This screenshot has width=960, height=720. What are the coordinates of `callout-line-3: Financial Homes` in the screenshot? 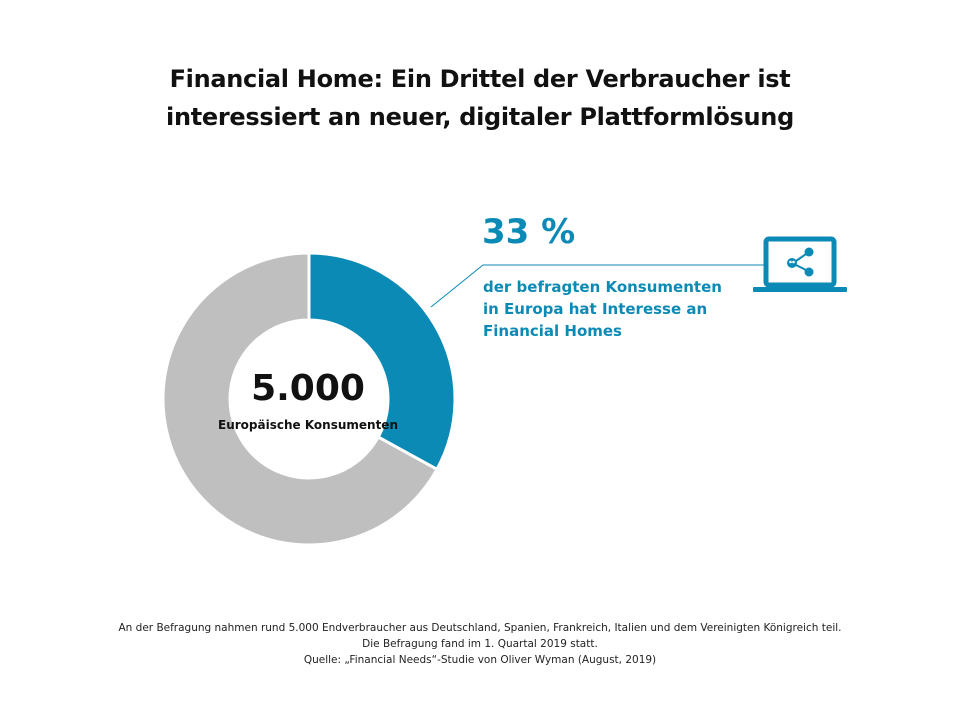 It's located at (552, 331).